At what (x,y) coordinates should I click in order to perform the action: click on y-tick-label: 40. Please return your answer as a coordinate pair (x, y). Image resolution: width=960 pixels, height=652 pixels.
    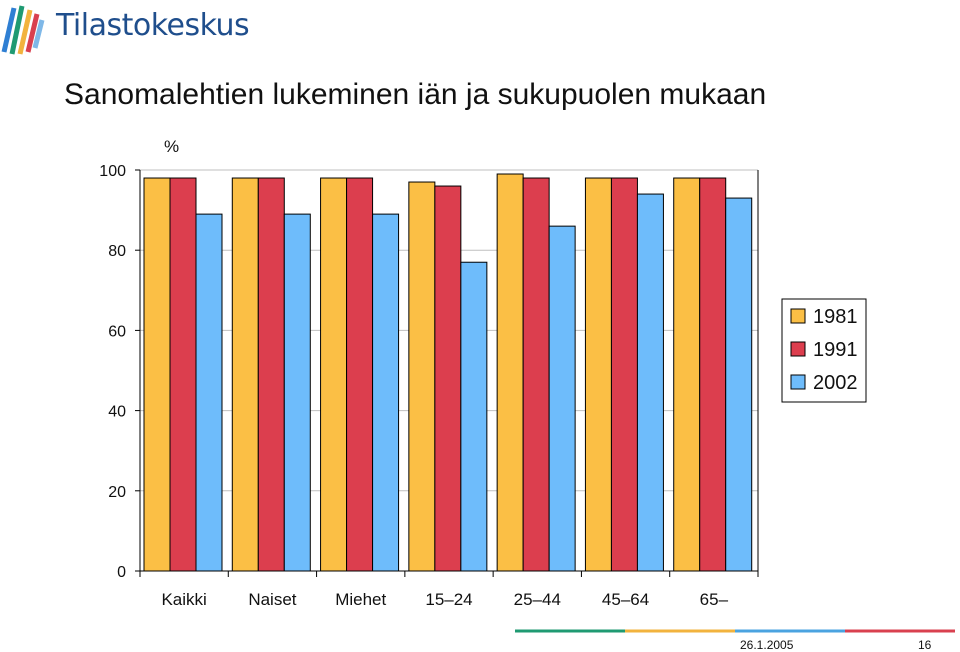
    Looking at the image, I should click on (117, 412).